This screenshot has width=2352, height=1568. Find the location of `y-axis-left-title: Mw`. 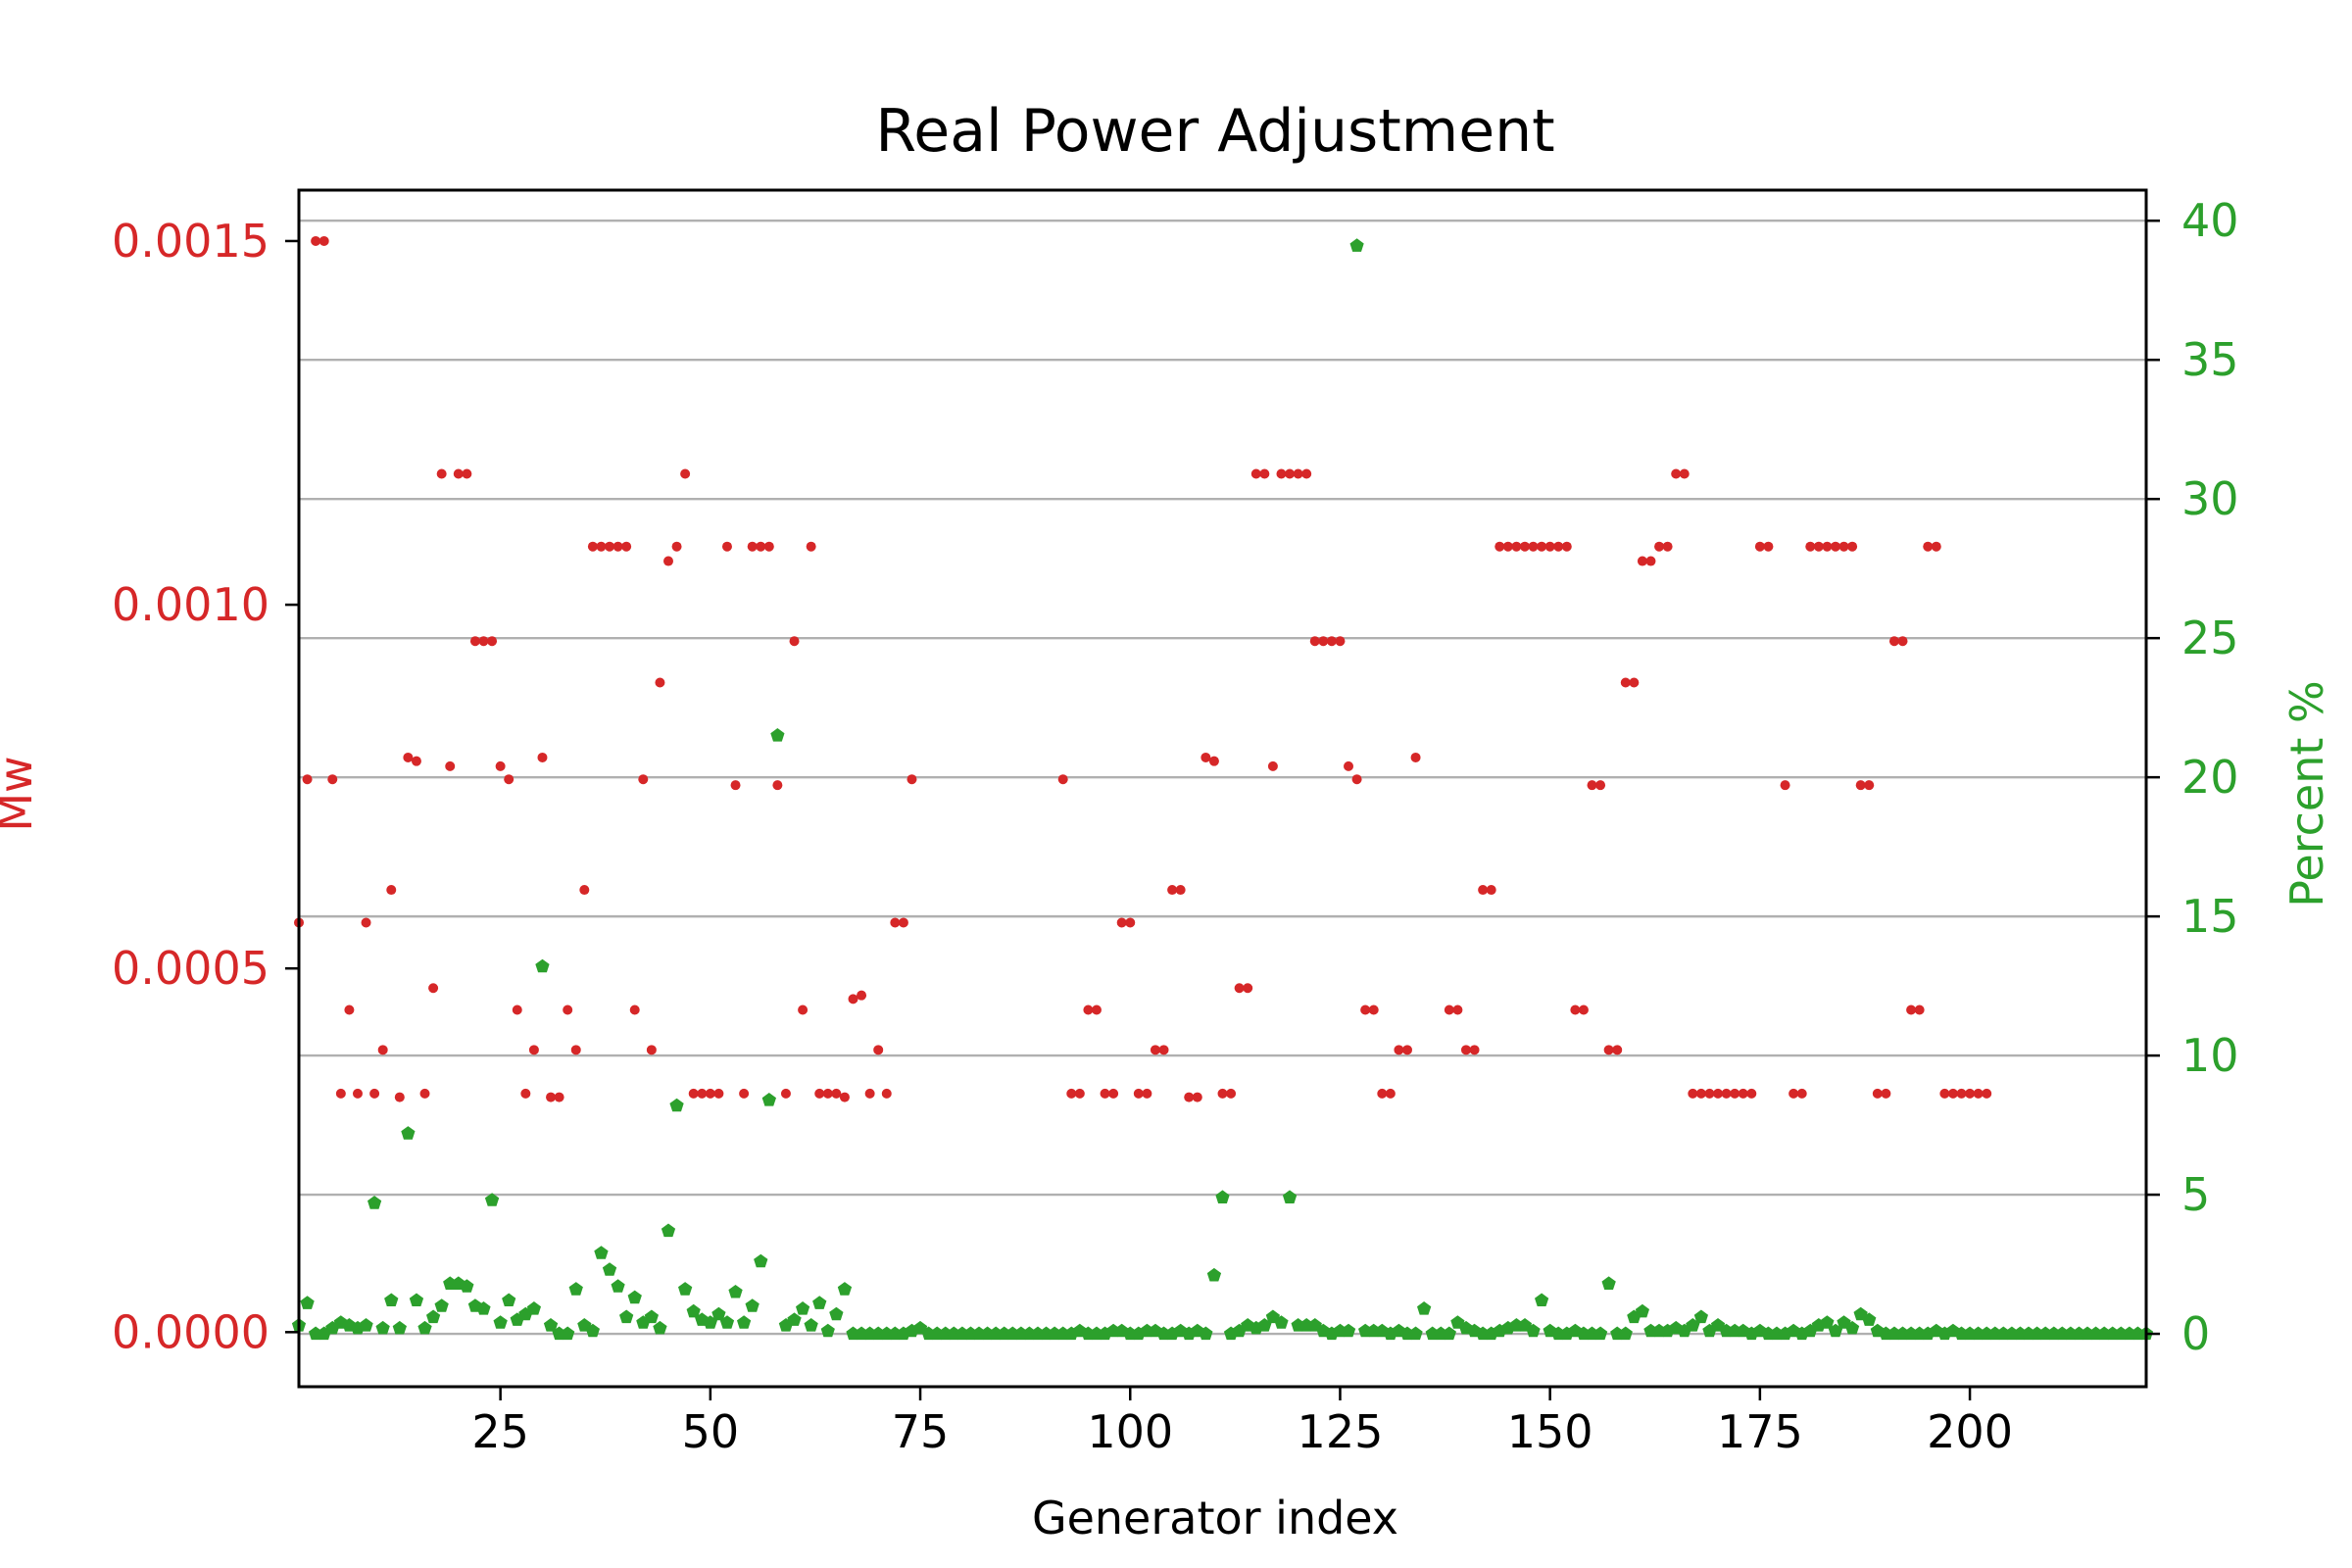

y-axis-left-title: Mw is located at coordinates (21, 793).